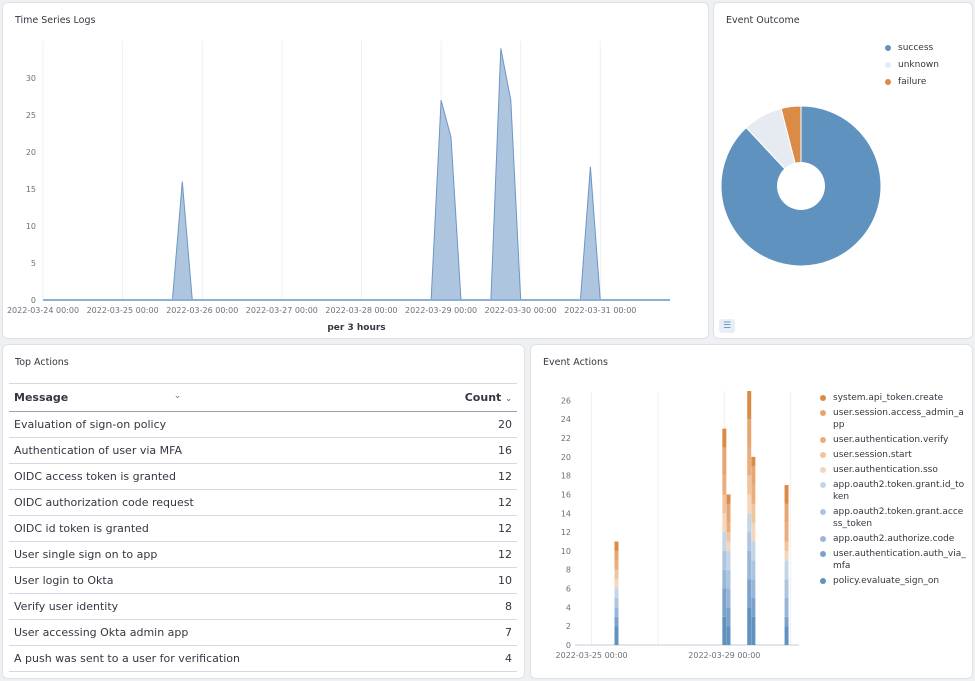  I want to click on x-tick-label: 2022-03-29 00:00, so click(441, 310).